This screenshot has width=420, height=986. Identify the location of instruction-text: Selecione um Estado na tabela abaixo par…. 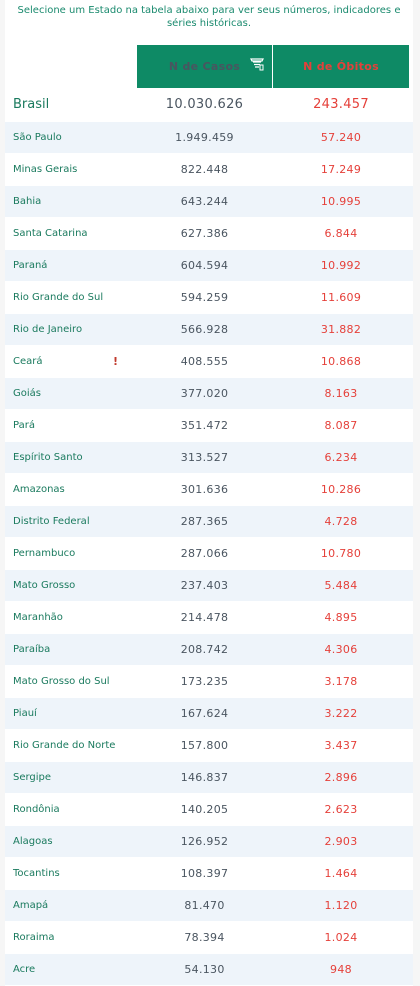
(209, 17).